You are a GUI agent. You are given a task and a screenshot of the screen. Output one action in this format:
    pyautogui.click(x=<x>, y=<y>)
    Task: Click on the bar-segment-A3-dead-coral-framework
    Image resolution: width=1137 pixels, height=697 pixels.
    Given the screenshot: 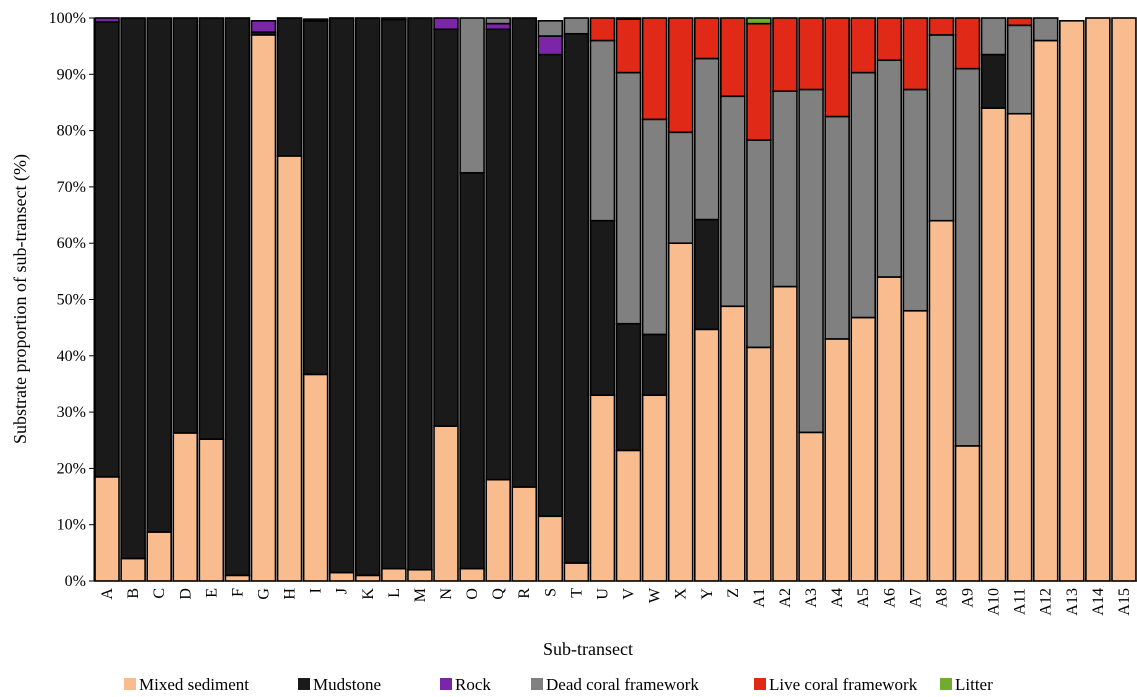 What is the action you would take?
    pyautogui.click(x=811, y=261)
    